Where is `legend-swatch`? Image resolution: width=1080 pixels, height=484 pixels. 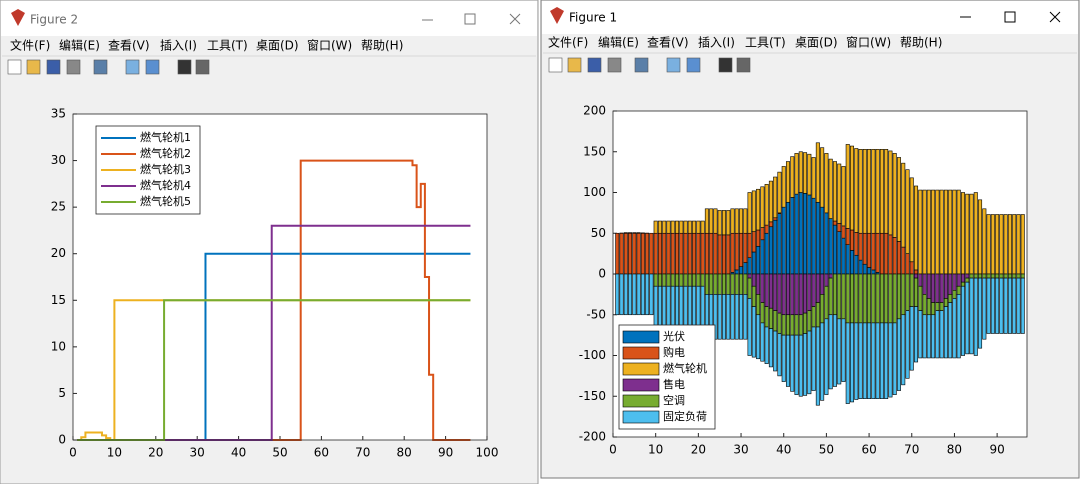
legend-swatch is located at coordinates (641, 369).